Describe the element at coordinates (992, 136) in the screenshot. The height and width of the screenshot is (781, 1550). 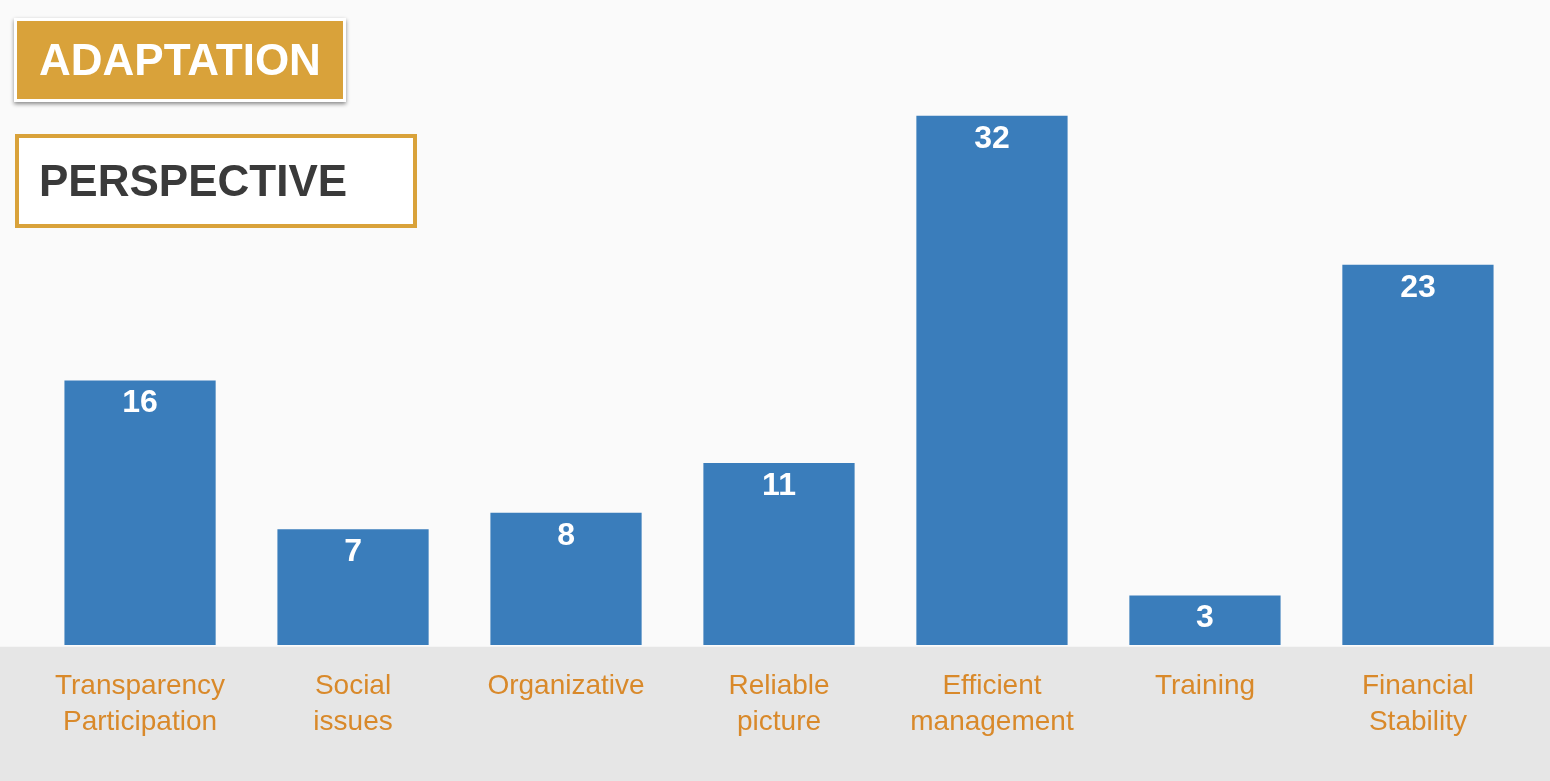
I see `data-label: 32` at that location.